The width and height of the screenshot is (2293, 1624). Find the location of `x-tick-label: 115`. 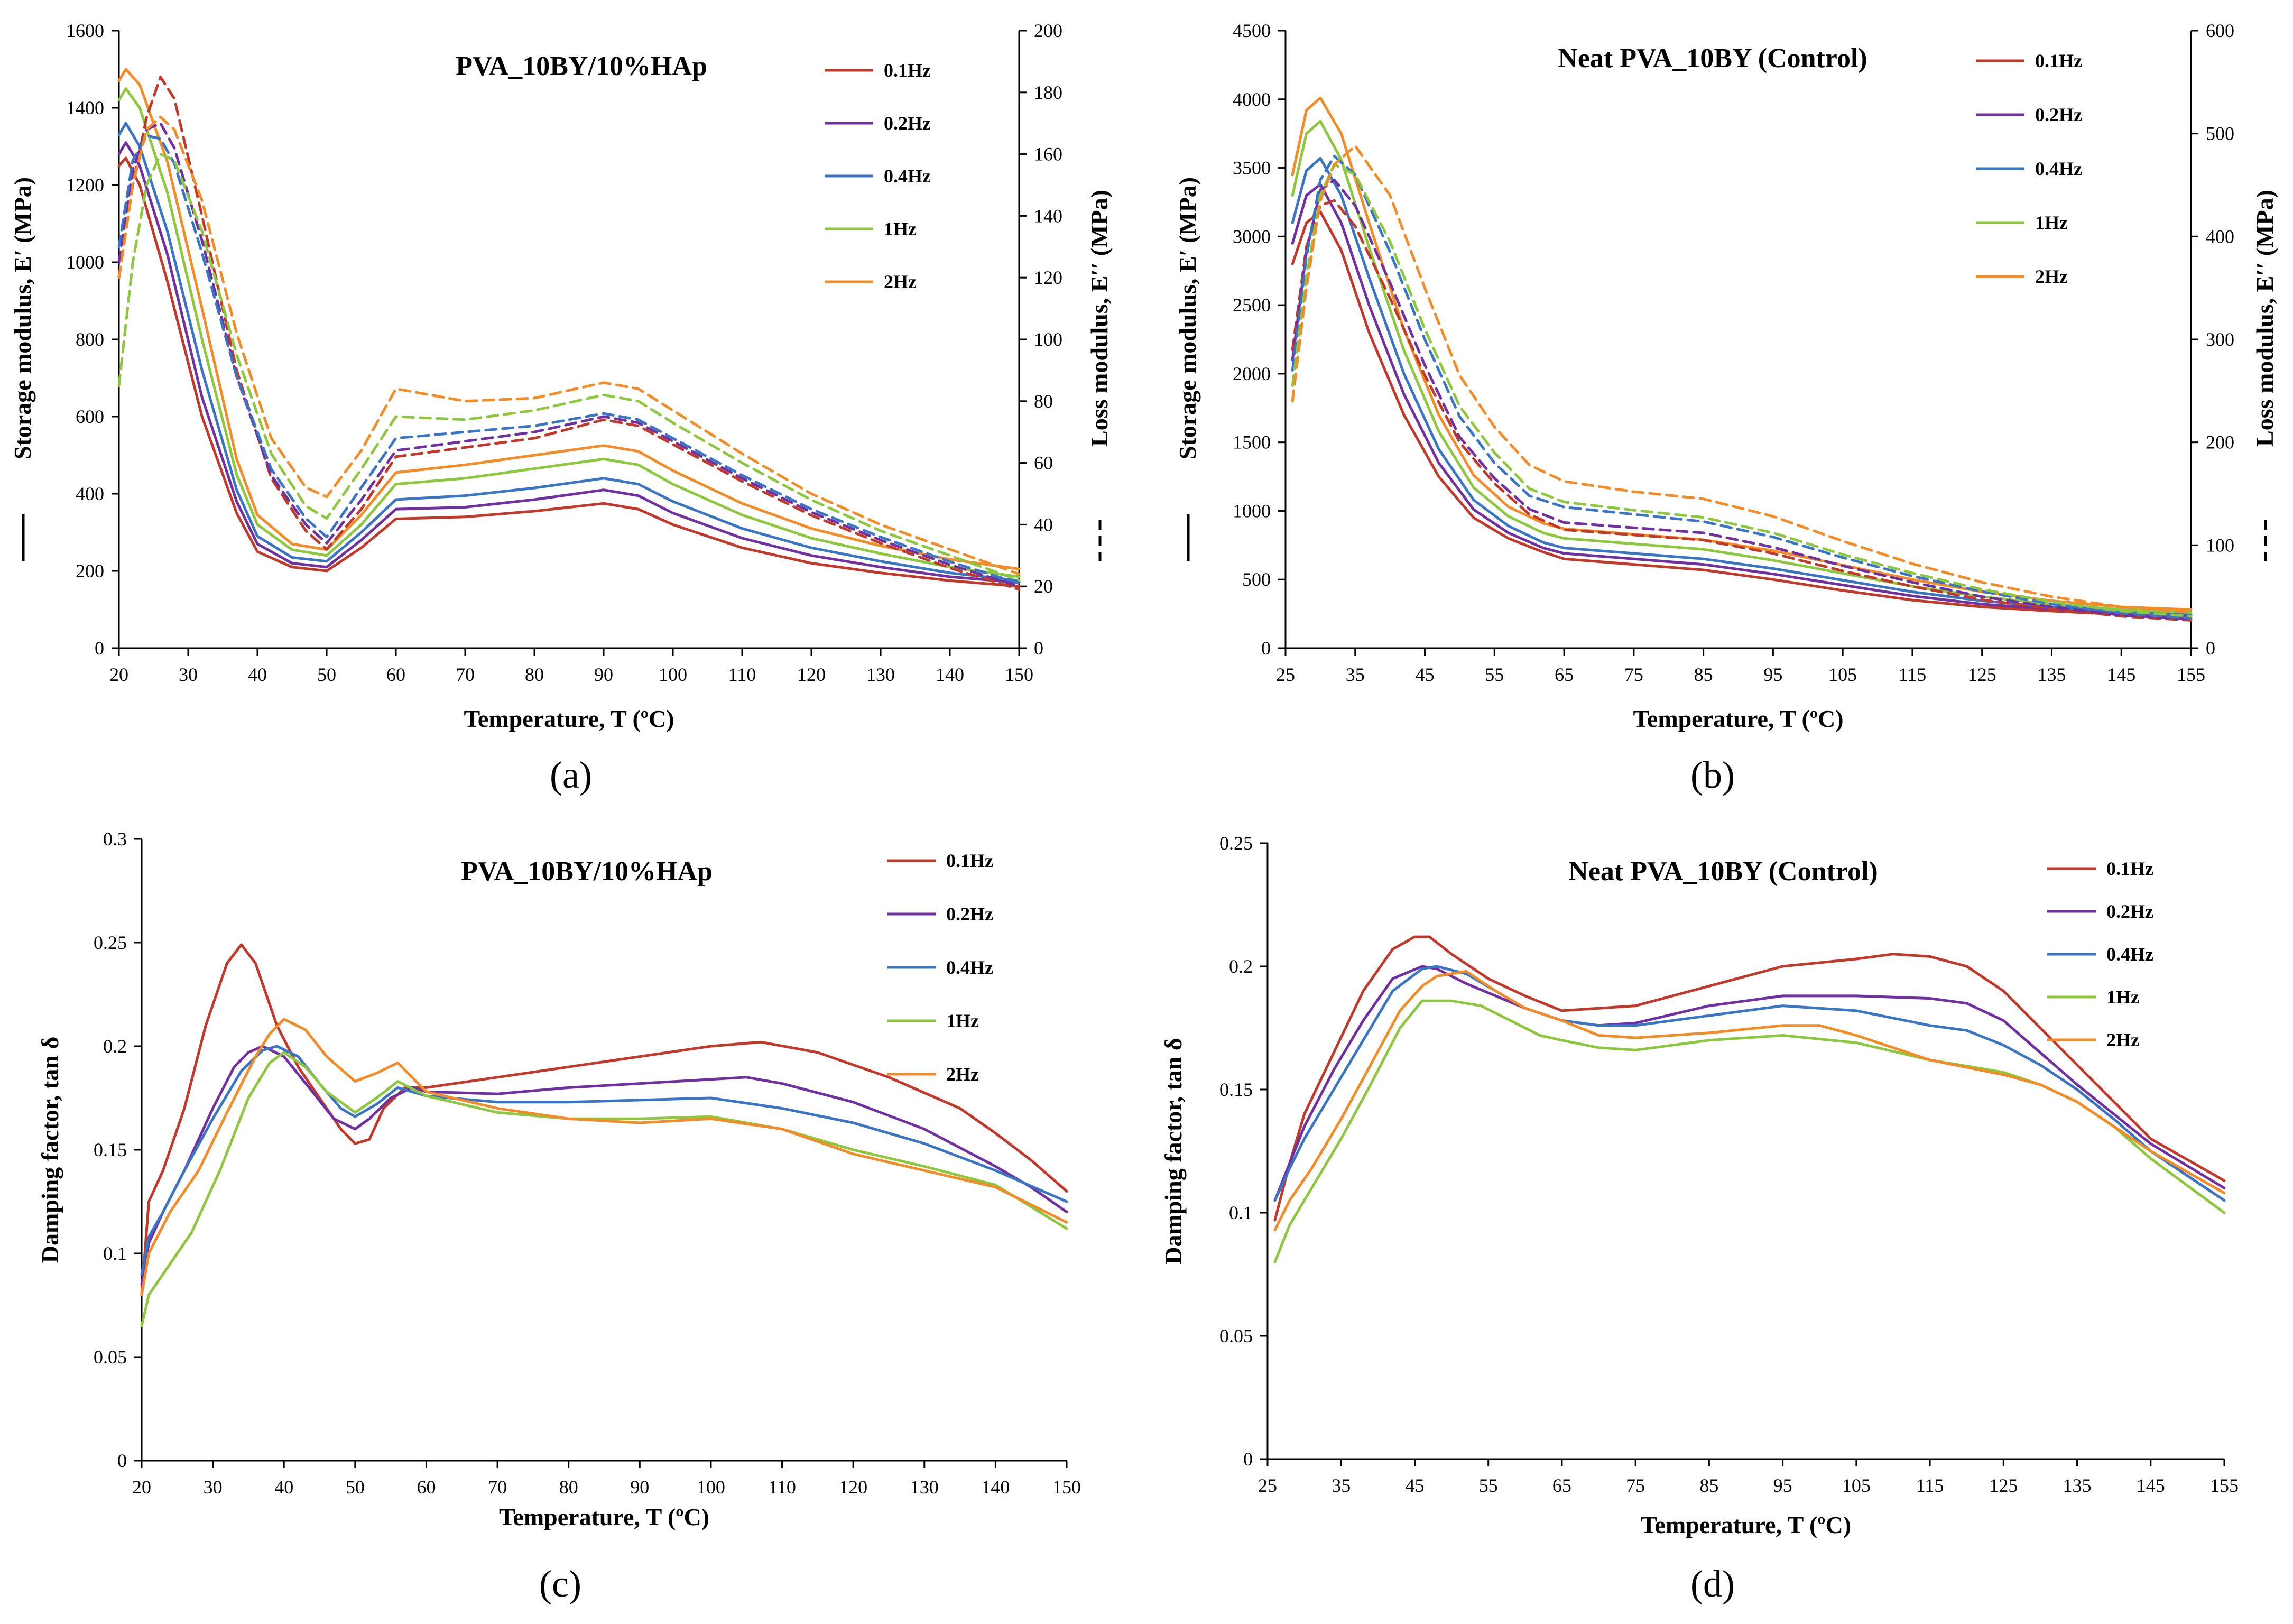

x-tick-label: 115 is located at coordinates (1913, 674).